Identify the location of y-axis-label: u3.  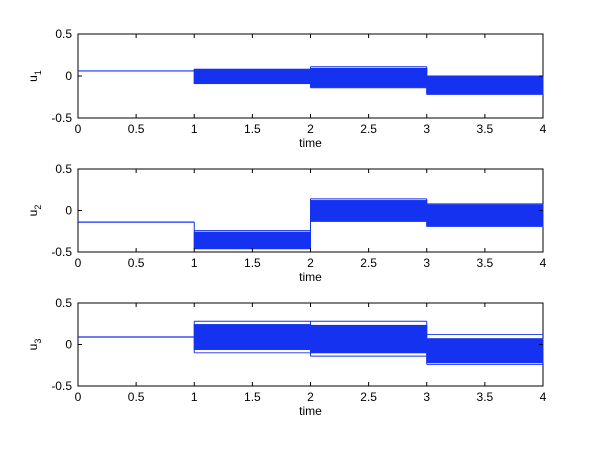
(34, 345).